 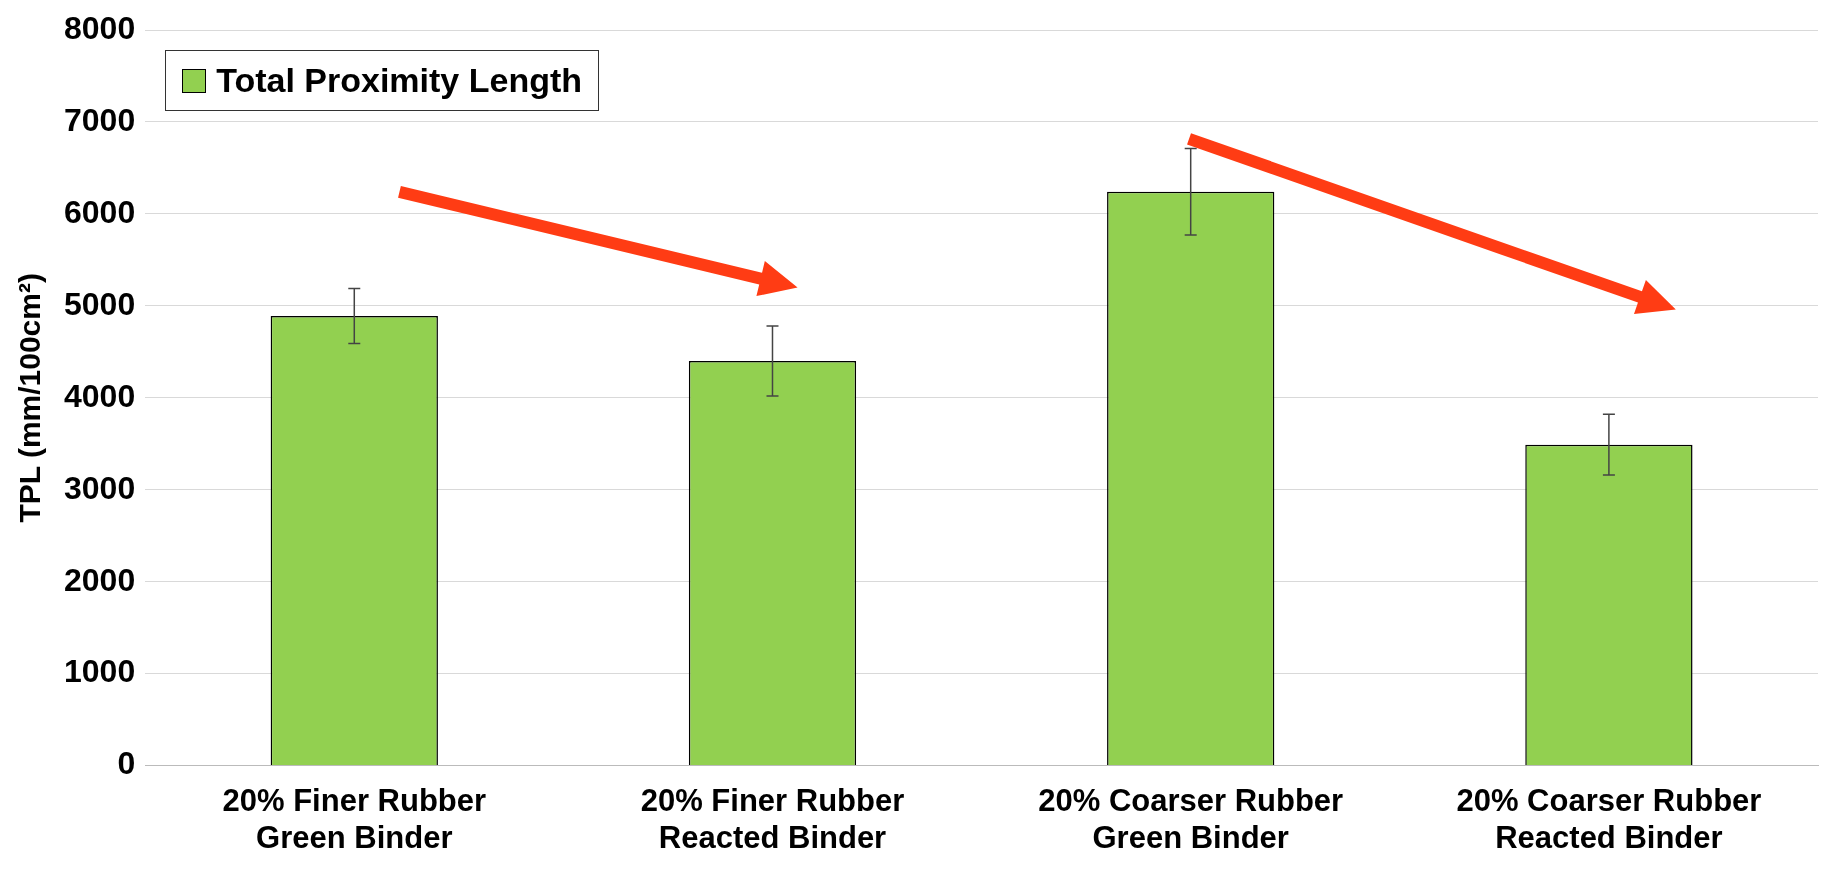 What do you see at coordinates (772, 818) in the screenshot?
I see `x-tick-label: 20% Finer Rubber Reacted Binder` at bounding box center [772, 818].